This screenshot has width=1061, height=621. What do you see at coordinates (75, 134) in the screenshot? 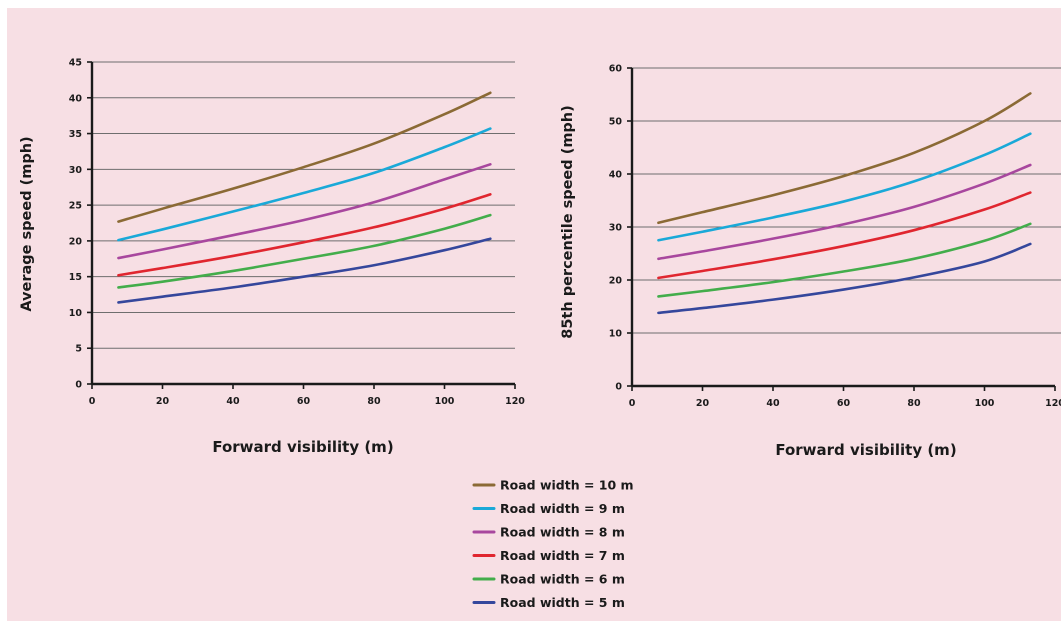
I see `y-tick-label: 35` at bounding box center [75, 134].